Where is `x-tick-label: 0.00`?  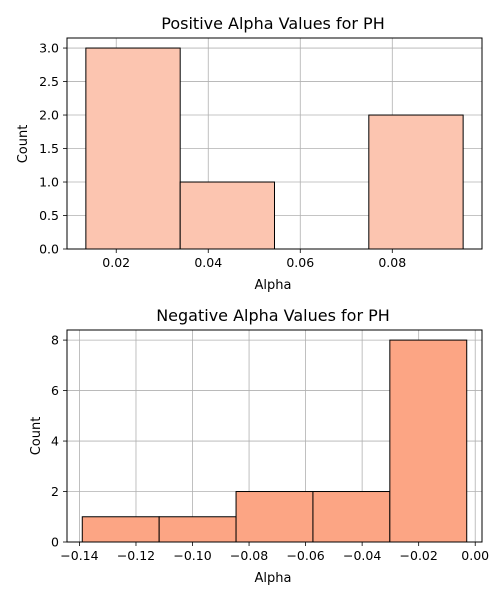
x-tick-label: 0.00 is located at coordinates (475, 555).